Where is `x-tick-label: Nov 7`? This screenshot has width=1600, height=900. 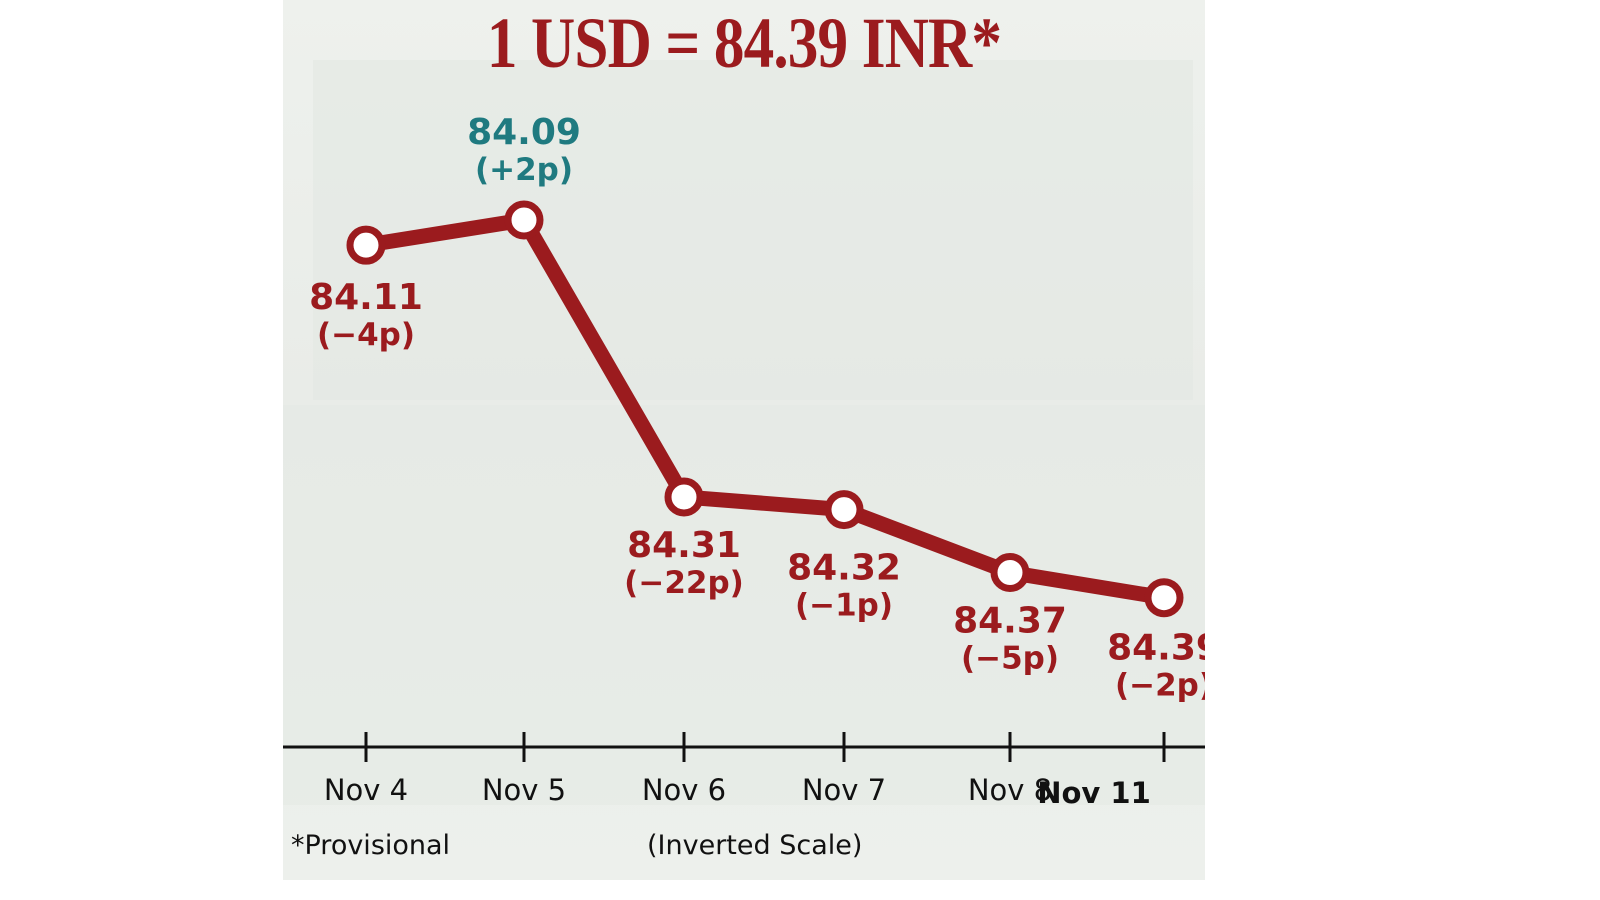
x-tick-label: Nov 7 is located at coordinates (844, 790).